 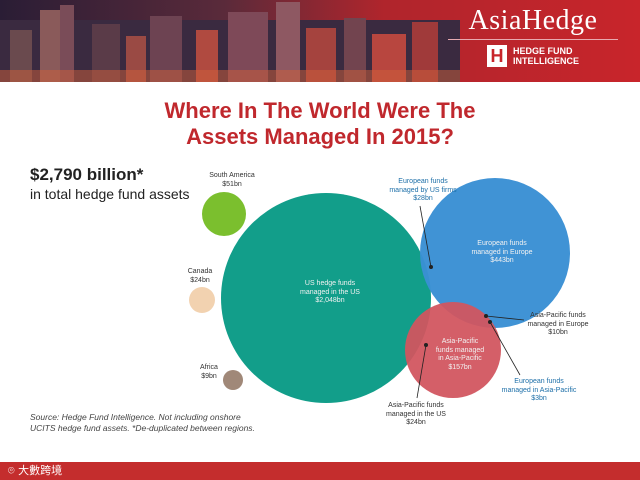 What do you see at coordinates (209, 372) in the screenshot?
I see `label-africa: Africa $9bn` at bounding box center [209, 372].